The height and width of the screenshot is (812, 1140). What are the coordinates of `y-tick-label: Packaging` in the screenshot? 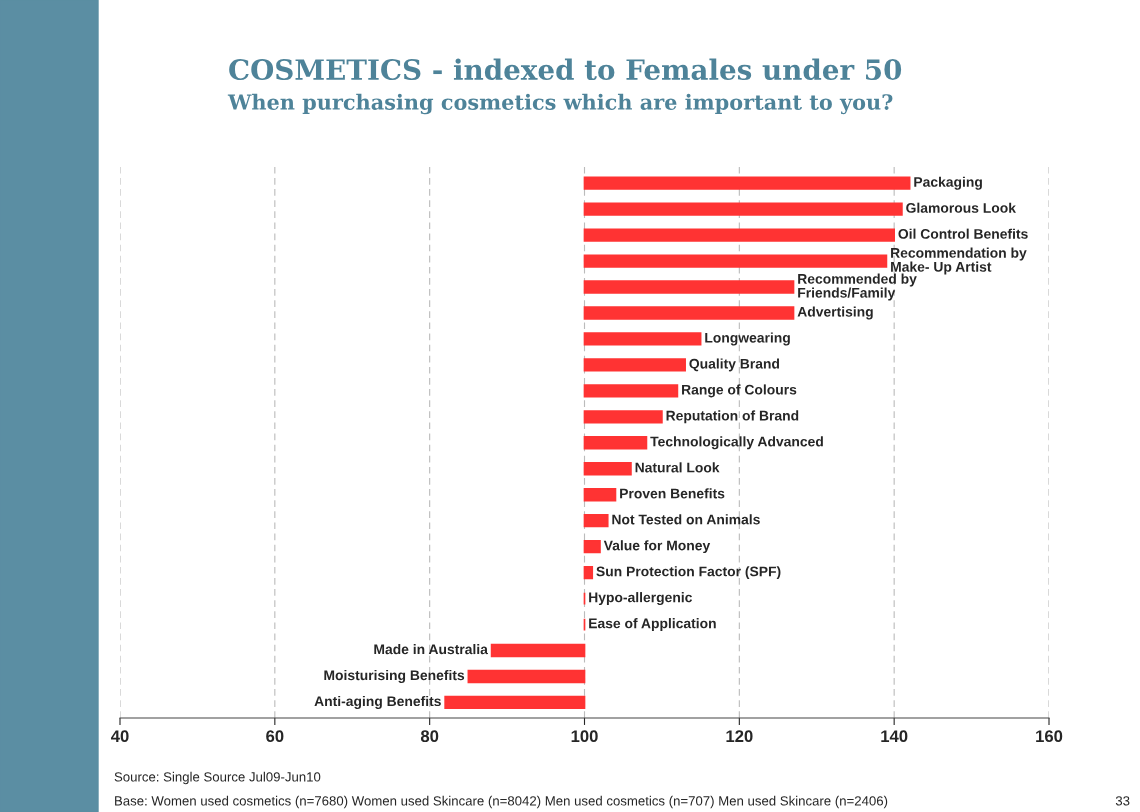 It's located at (948, 183).